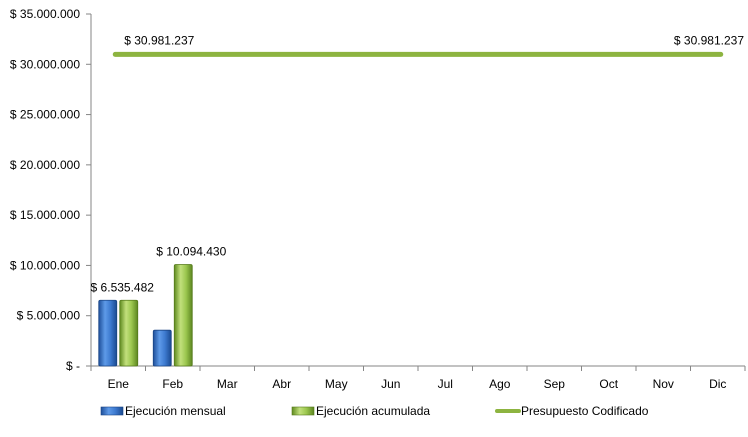  Describe the element at coordinates (123, 287) in the screenshot. I see `data-label: $ 6.535.482` at that location.